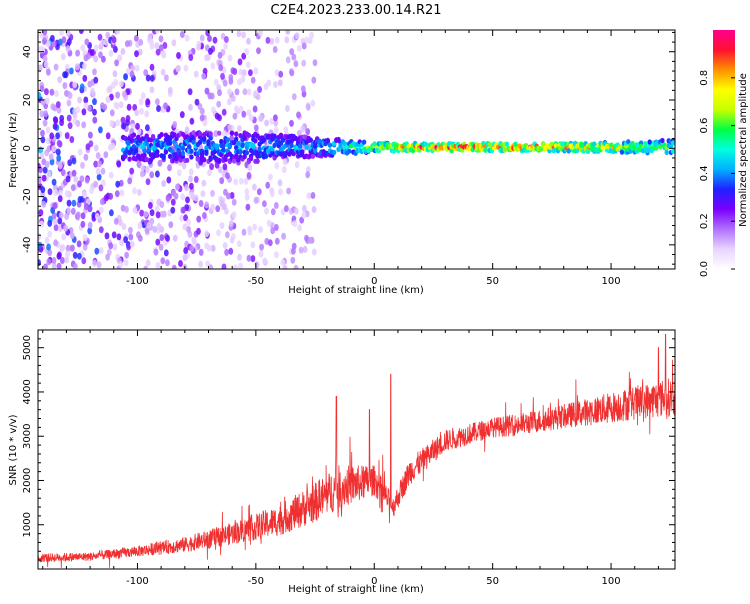 The height and width of the screenshot is (604, 750). I want to click on spectrogram-x-tick-label: -50, so click(256, 281).